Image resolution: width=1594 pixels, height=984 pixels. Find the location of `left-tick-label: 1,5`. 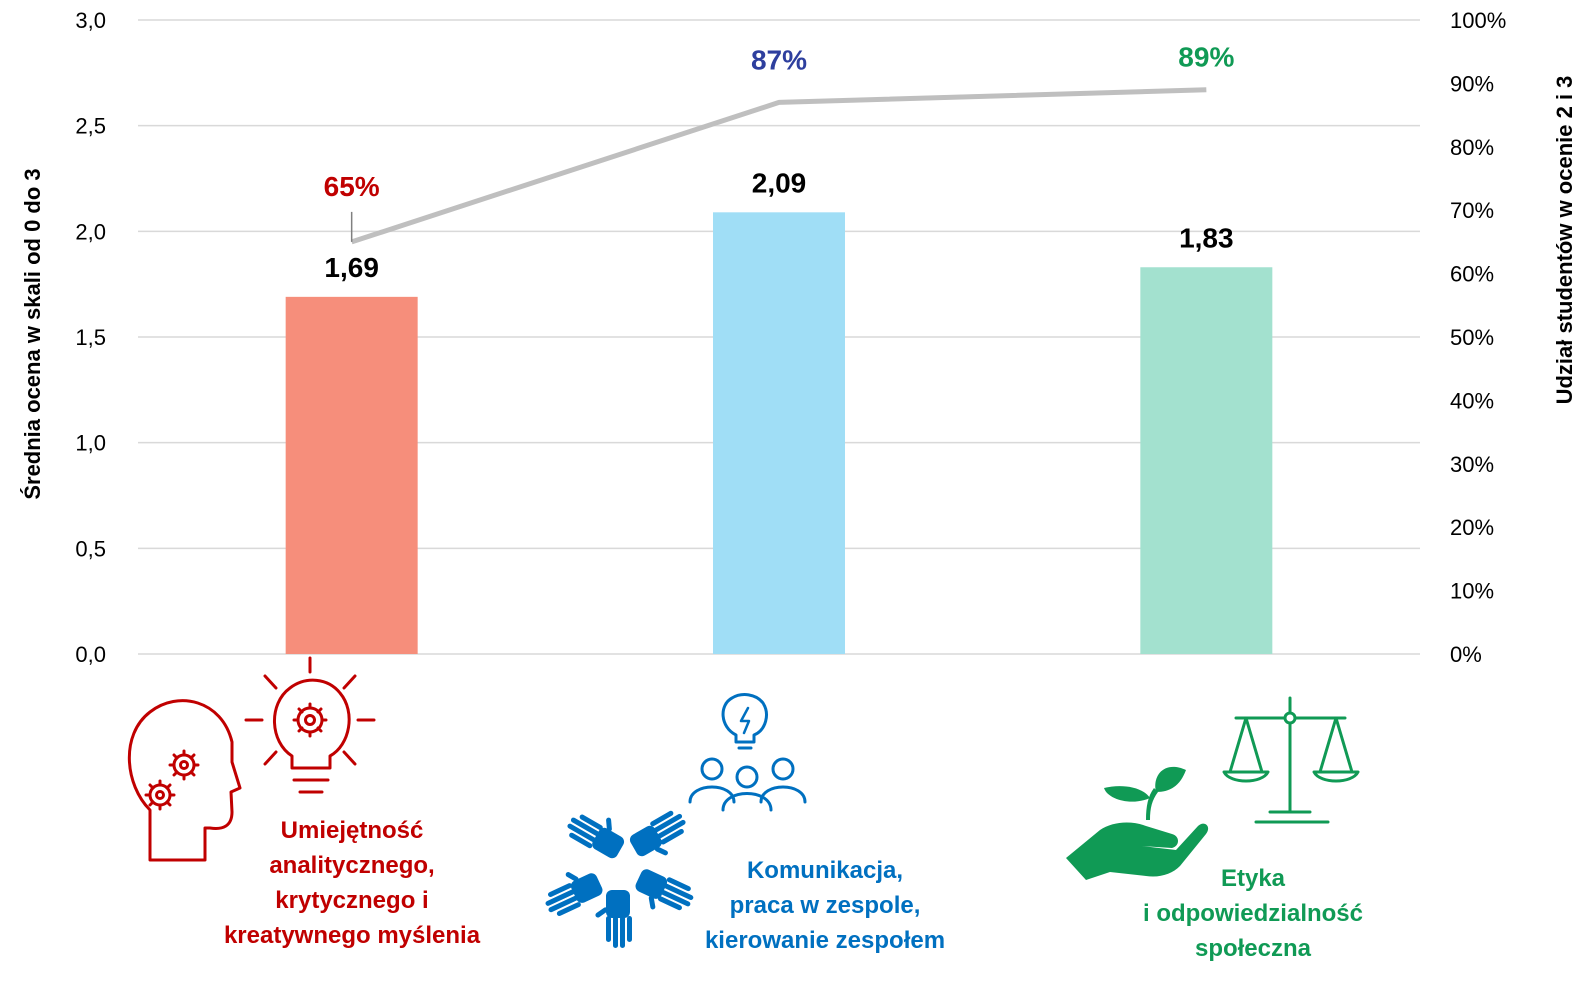

left-tick-label: 1,5 is located at coordinates (90, 337).